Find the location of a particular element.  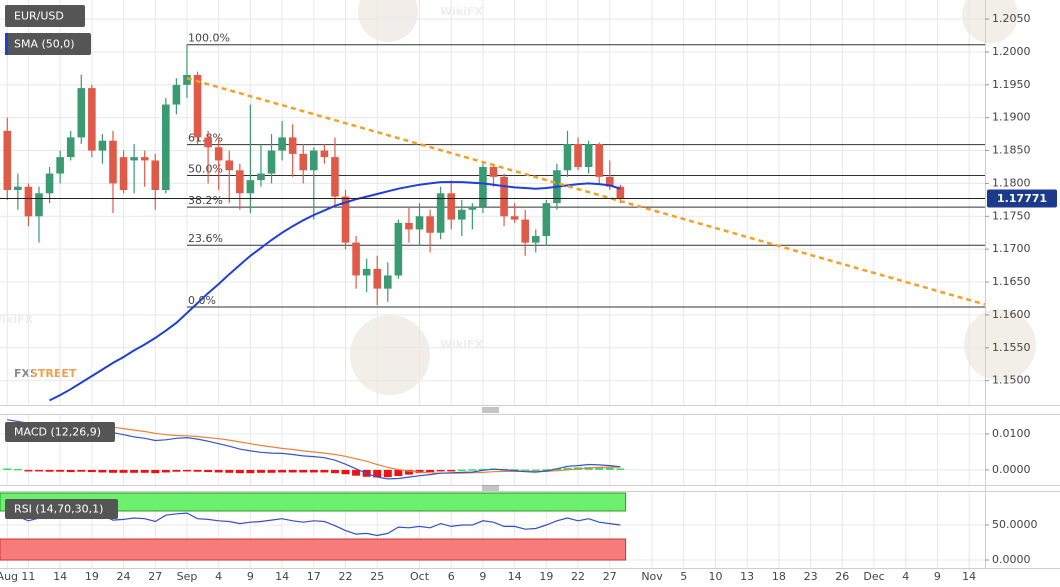

rsi-label: RSI (14,70,30,1) is located at coordinates (58, 509).